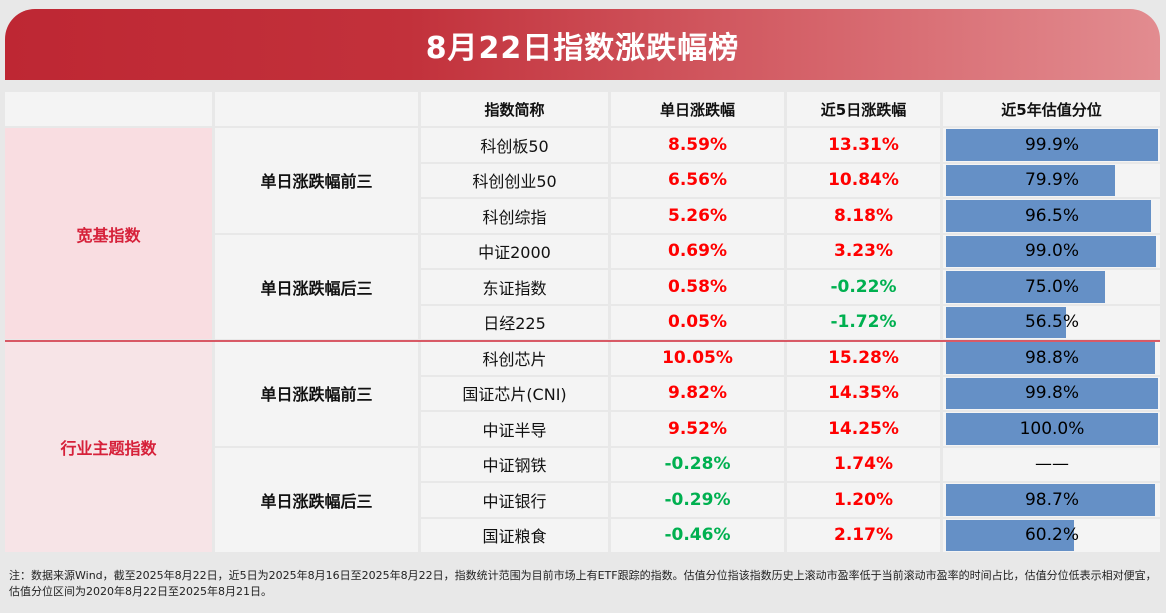 The width and height of the screenshot is (1166, 613). Describe the element at coordinates (863, 180) in the screenshot. I see `five-day-change: 10.84%` at that location.